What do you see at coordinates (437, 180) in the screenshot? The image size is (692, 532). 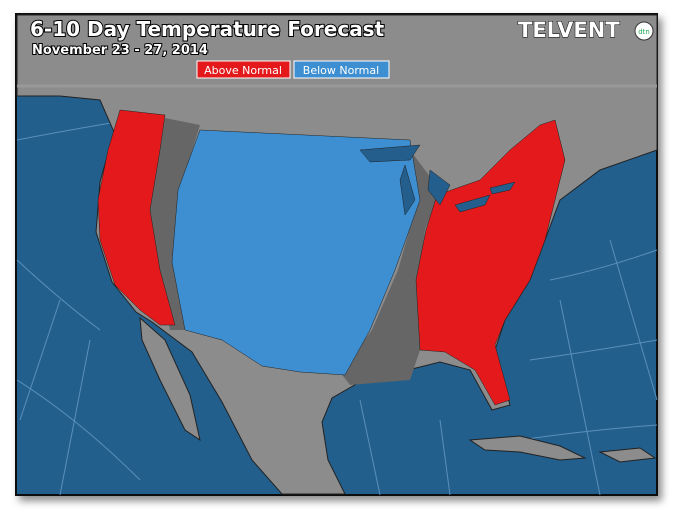 I see `great-lakes` at bounding box center [437, 180].